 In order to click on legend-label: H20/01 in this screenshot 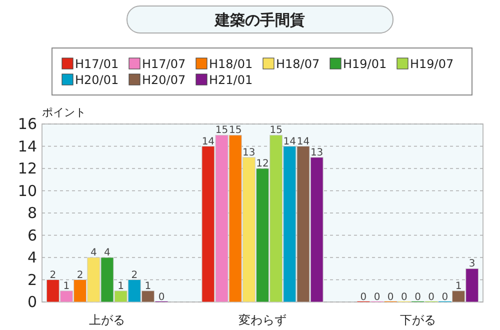, I will do `click(97, 80)`.